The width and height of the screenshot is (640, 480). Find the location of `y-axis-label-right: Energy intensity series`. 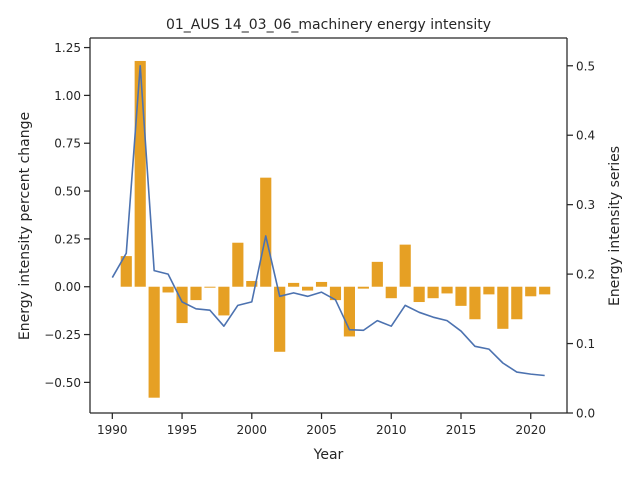

y-axis-label-right: Energy intensity series is located at coordinates (615, 226).